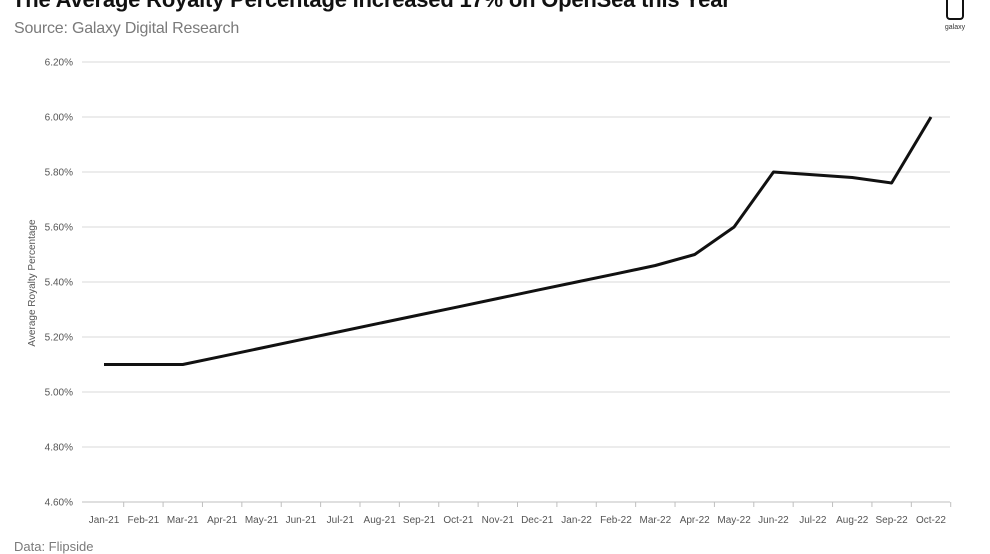 The image size is (990, 554). What do you see at coordinates (59, 228) in the screenshot?
I see `y-tick-label: 5.60%` at bounding box center [59, 228].